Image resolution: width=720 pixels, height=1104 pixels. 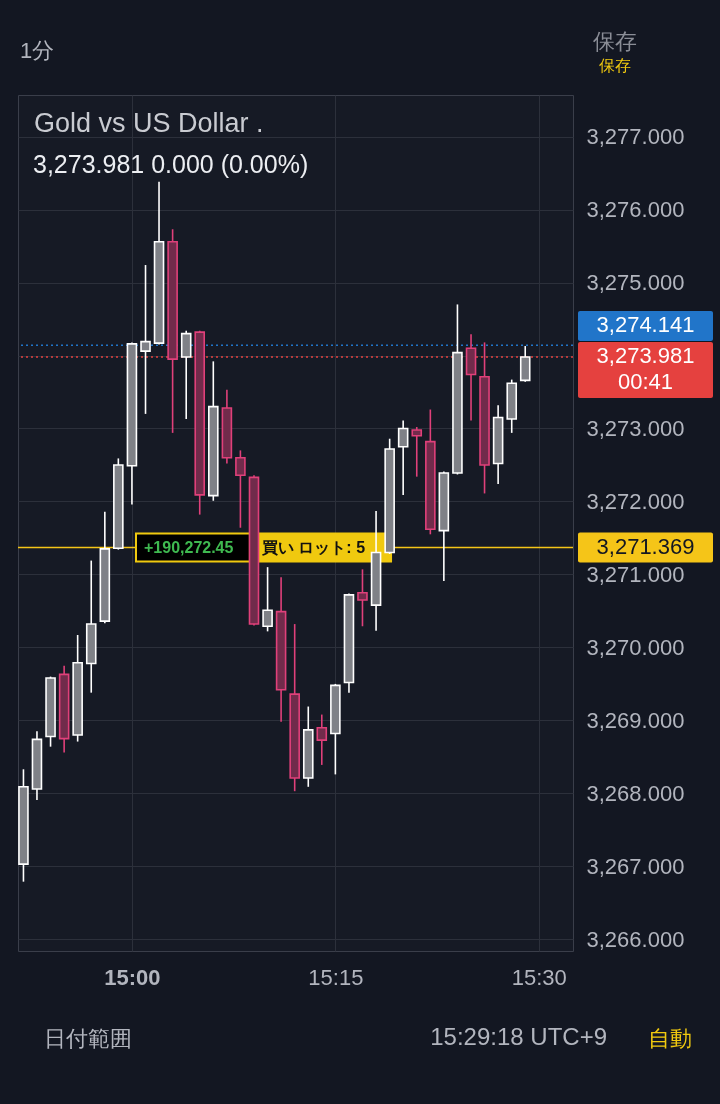 I want to click on text: Gold vs US Dollar ., so click(x=149, y=123).